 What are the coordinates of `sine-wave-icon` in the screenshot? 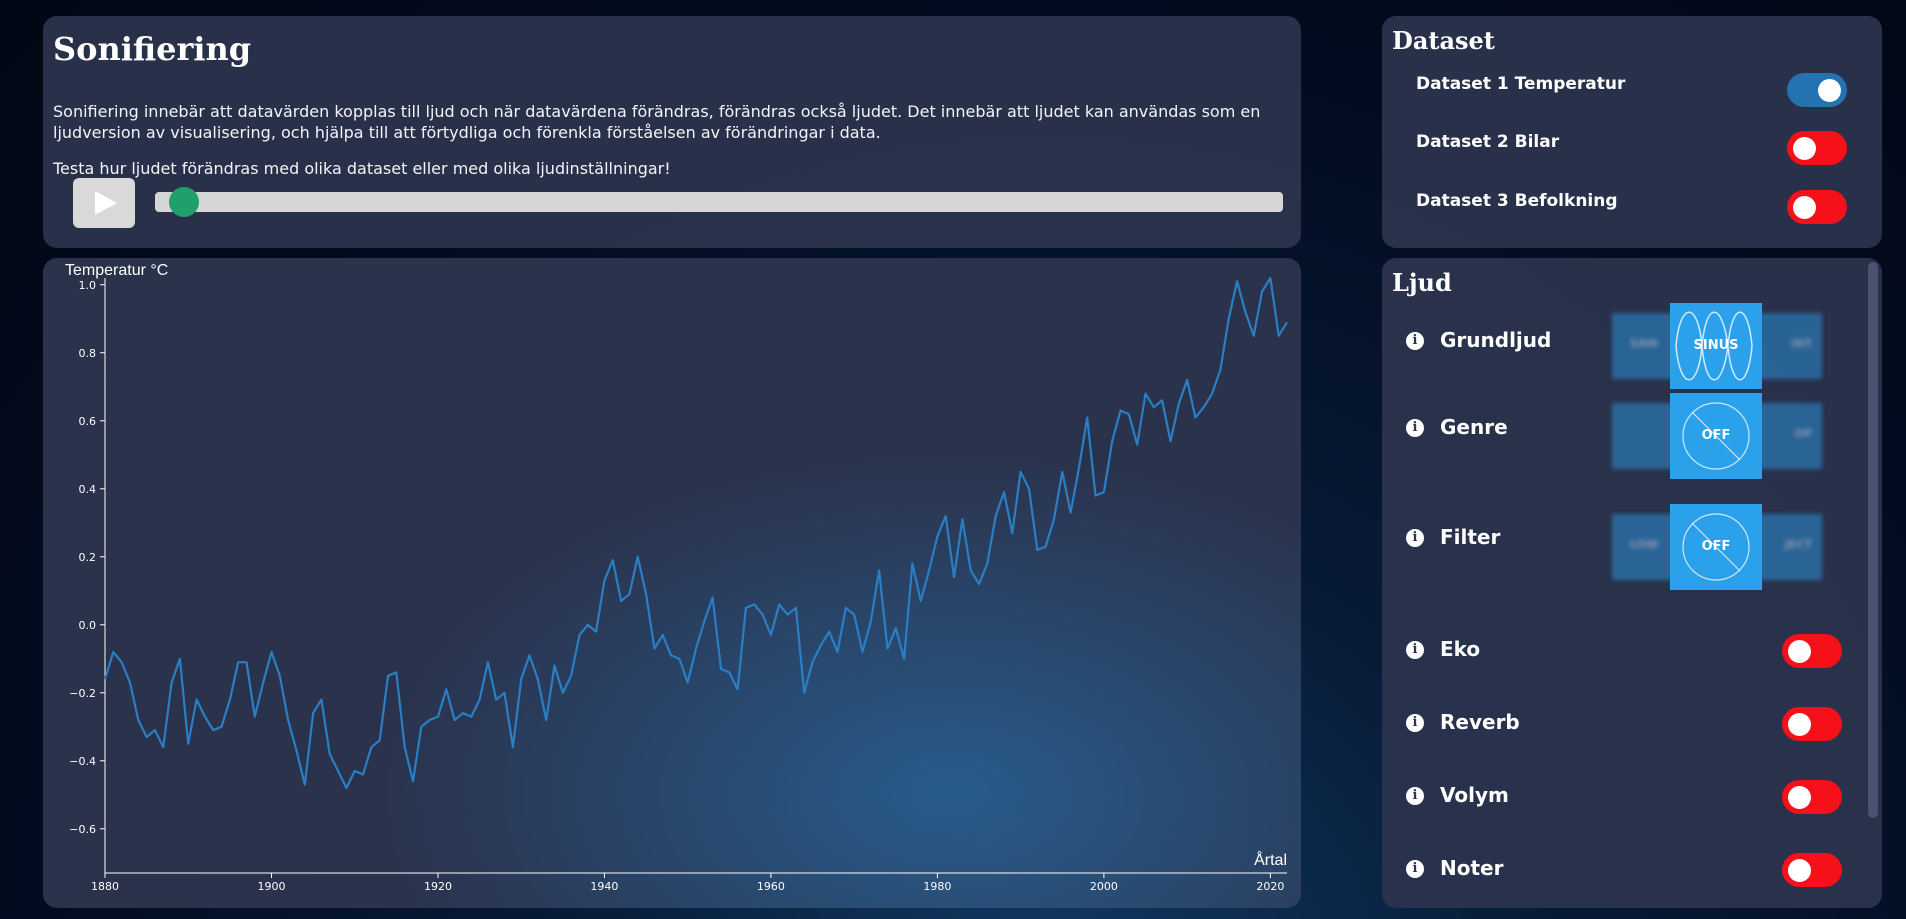 It's located at (1714, 346).